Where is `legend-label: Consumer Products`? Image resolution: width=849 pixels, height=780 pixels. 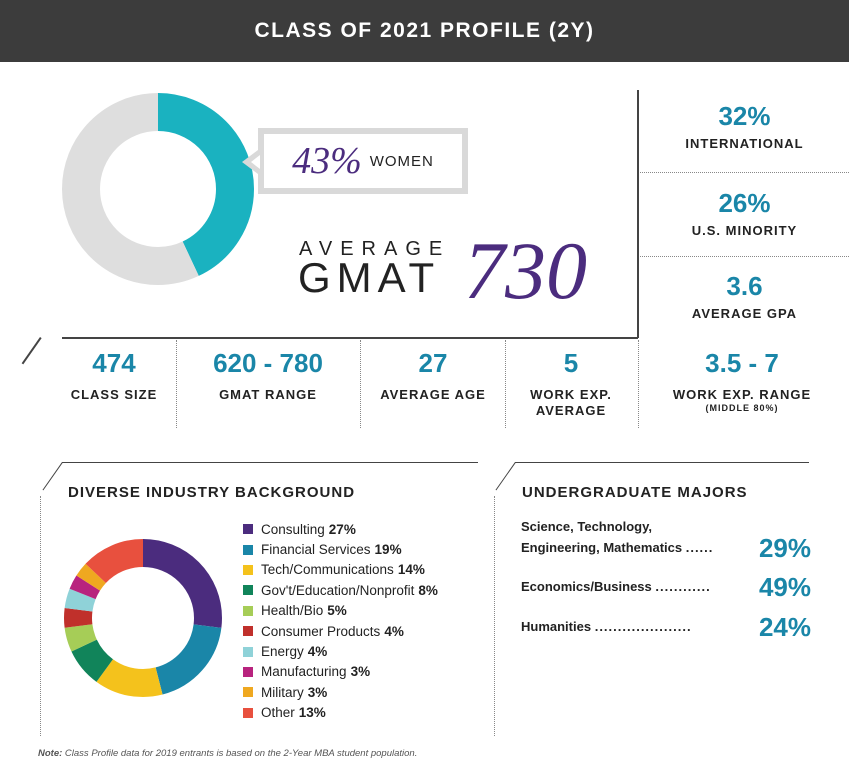 legend-label: Consumer Products is located at coordinates (321, 631).